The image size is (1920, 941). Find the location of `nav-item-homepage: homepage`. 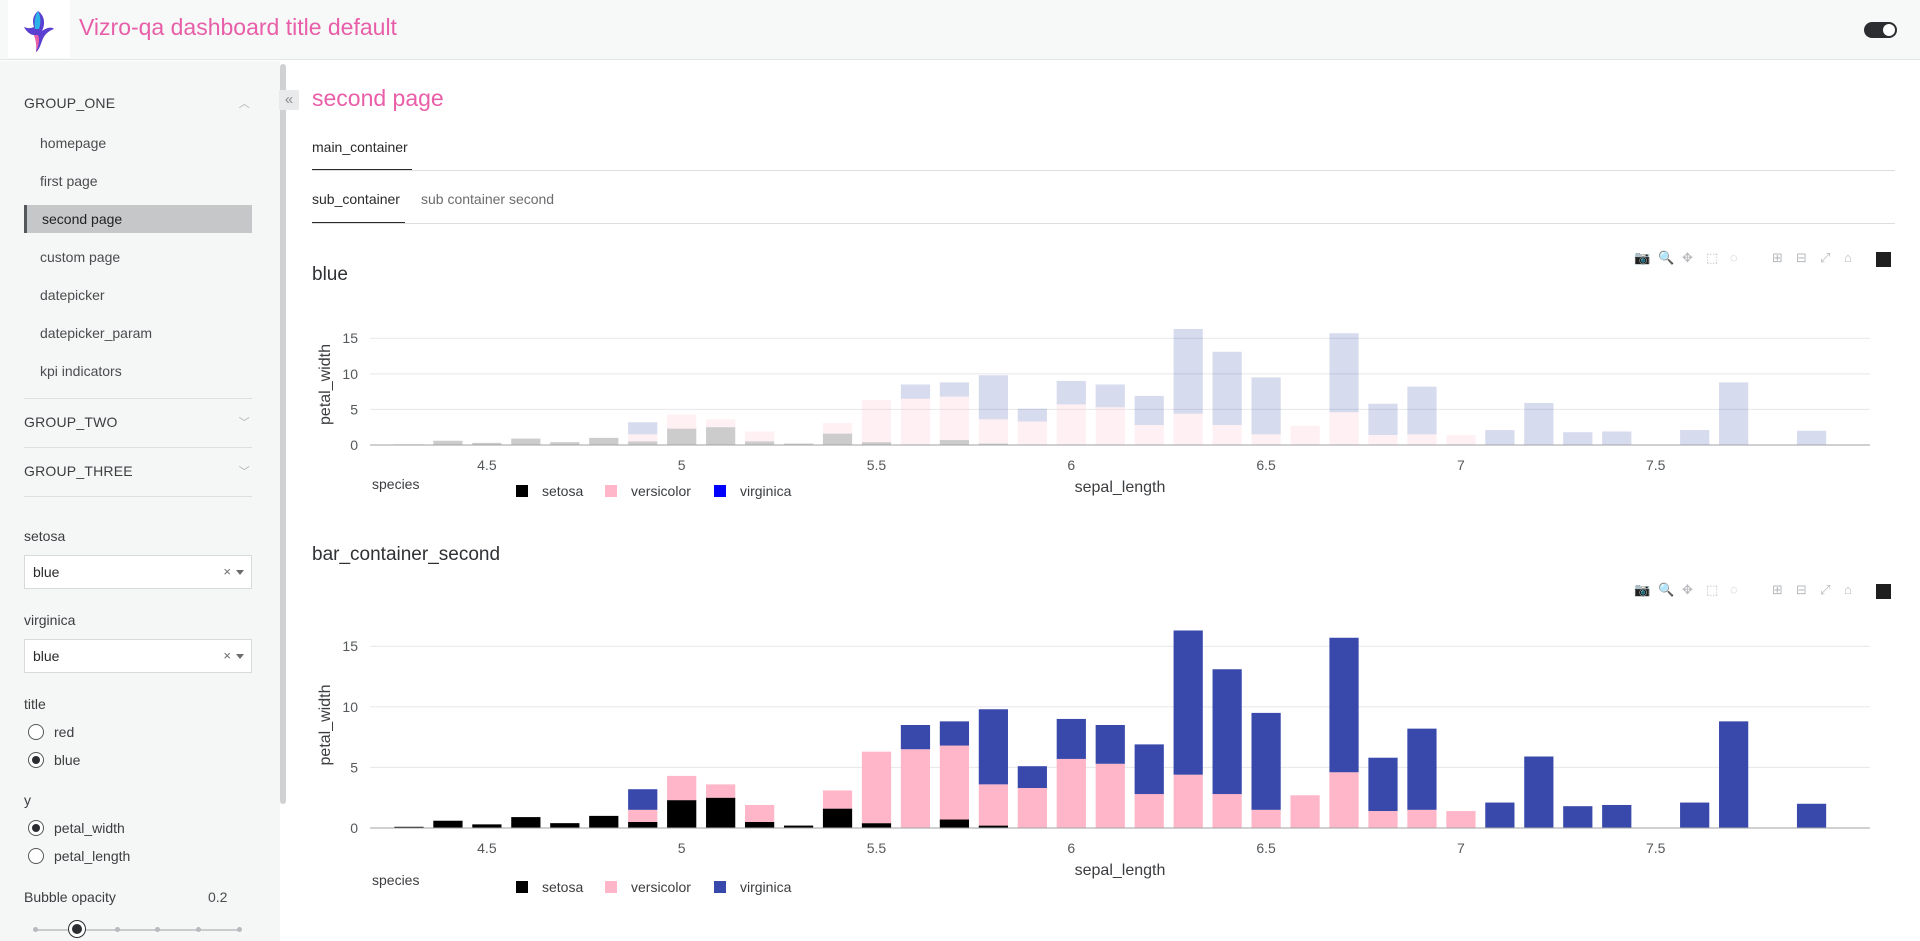

nav-item-homepage: homepage is located at coordinates (73, 143).